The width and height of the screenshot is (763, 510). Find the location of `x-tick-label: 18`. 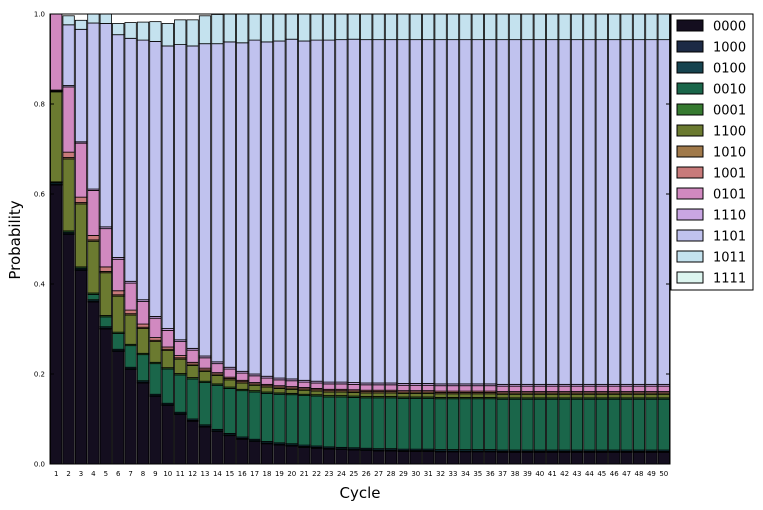

x-tick-label: 18 is located at coordinates (267, 474).